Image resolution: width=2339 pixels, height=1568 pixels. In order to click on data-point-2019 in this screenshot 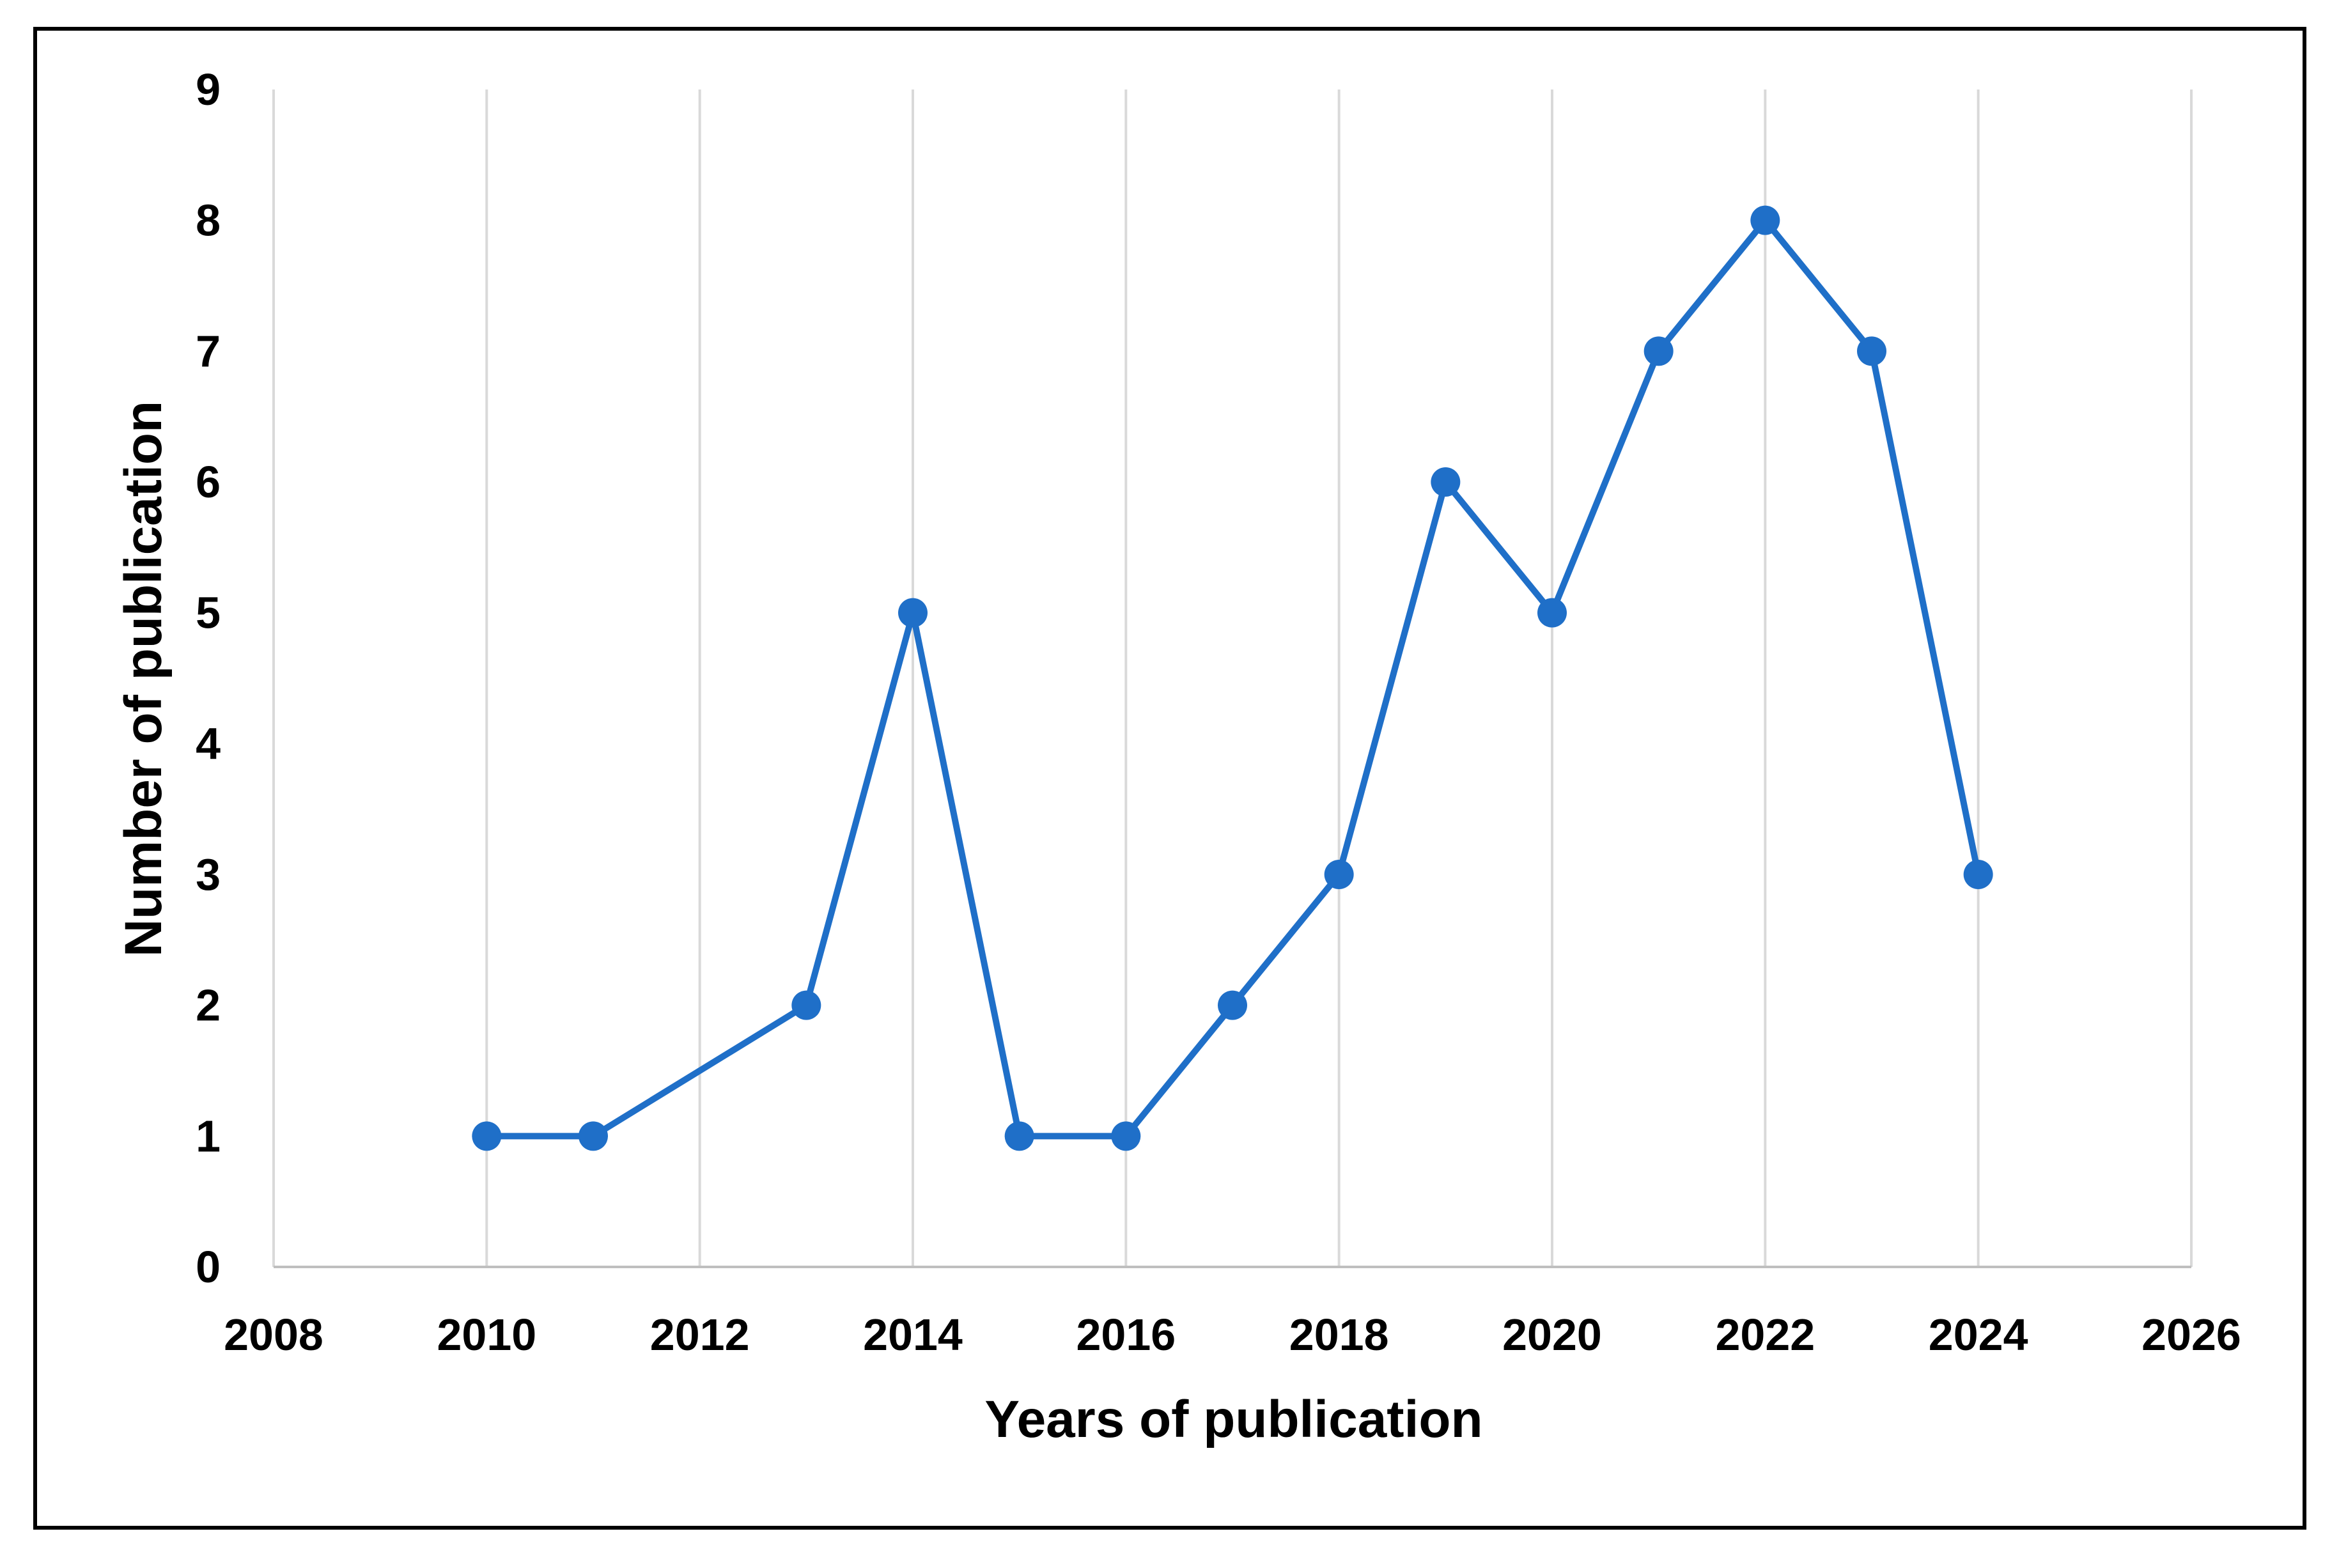, I will do `click(1446, 482)`.